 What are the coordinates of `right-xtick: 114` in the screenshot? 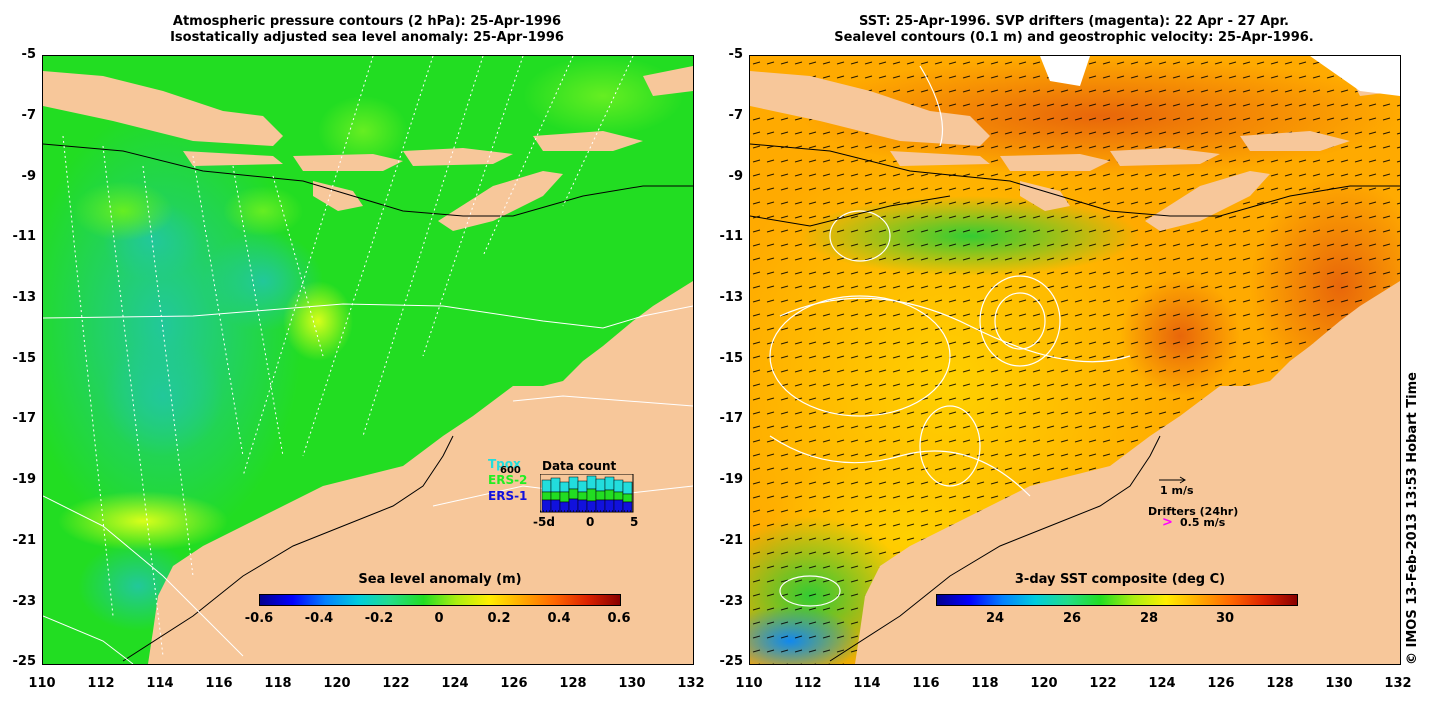 It's located at (867, 683).